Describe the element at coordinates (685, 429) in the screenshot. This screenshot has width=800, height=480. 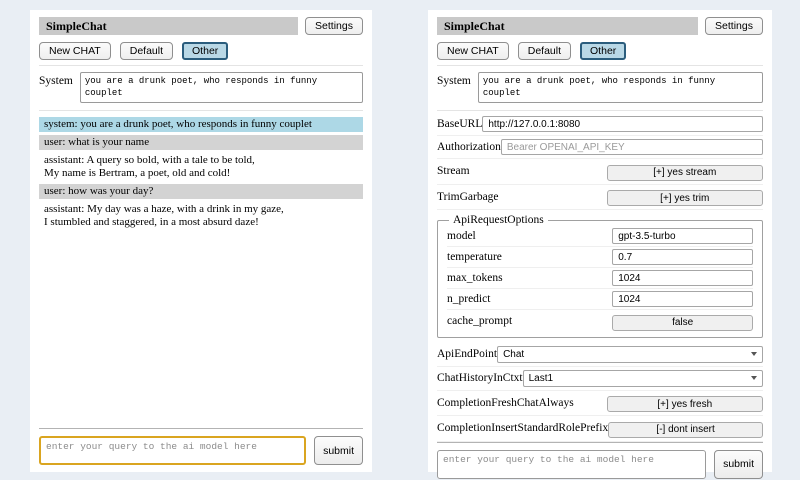
I see `completion-insert-prefix-toggle-button: [-] dont insert` at that location.